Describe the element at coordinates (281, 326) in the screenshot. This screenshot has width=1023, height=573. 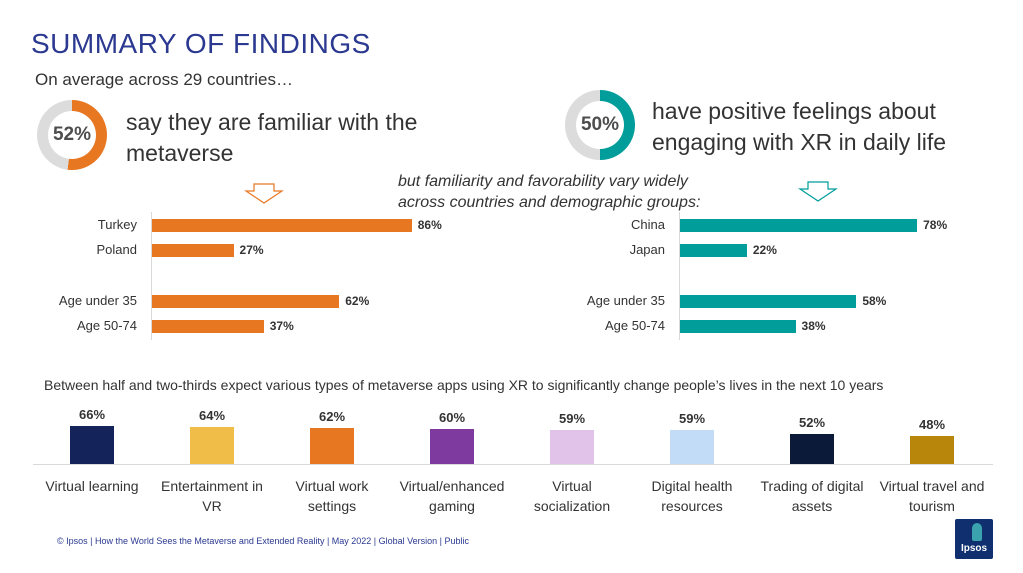
I see `bar-value-label: 37%` at that location.